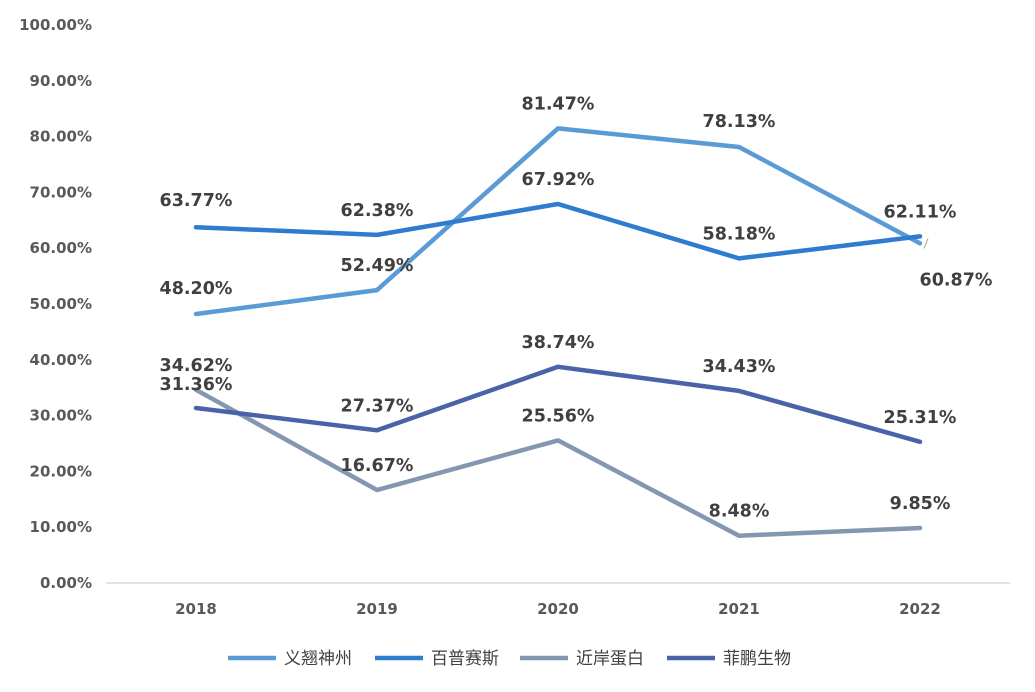  I want to click on data-label: 34.43%, so click(739, 367).